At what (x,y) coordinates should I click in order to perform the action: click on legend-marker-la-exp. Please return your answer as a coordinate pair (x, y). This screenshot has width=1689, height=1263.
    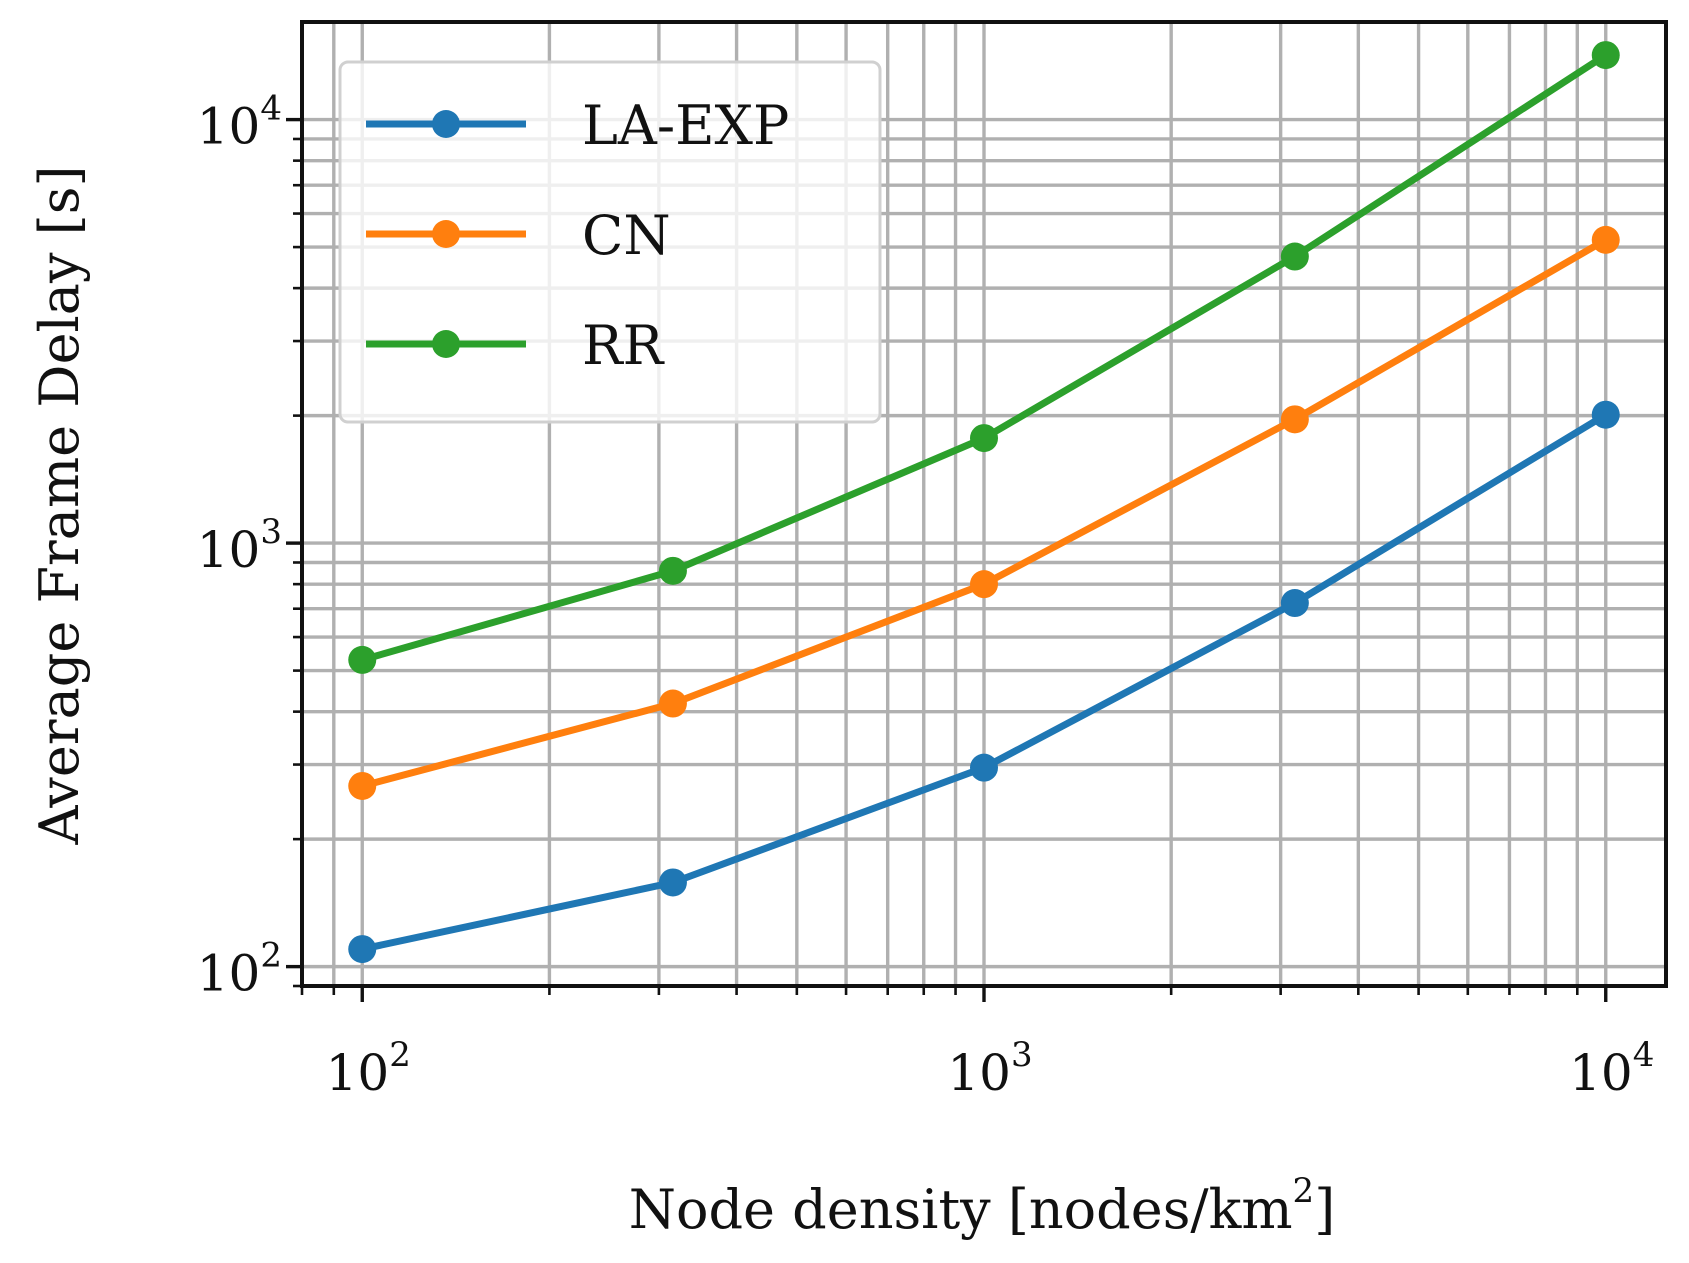
    Looking at the image, I should click on (446, 124).